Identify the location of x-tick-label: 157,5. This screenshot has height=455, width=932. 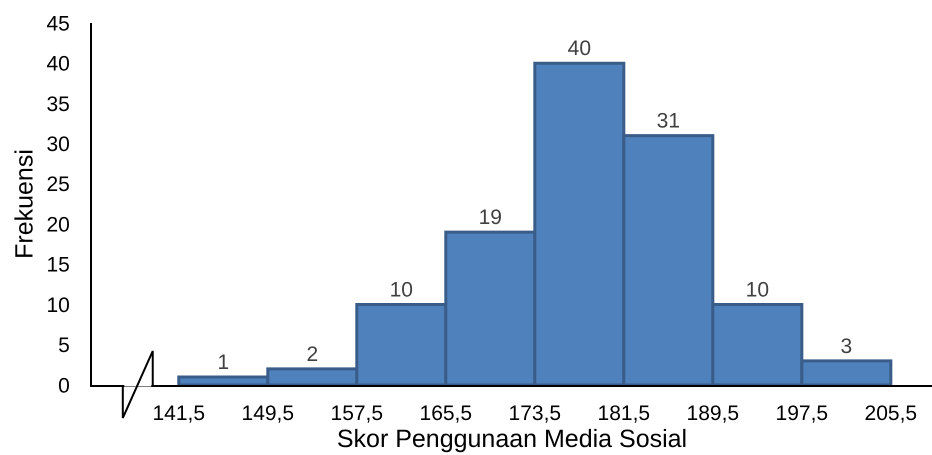
(357, 414).